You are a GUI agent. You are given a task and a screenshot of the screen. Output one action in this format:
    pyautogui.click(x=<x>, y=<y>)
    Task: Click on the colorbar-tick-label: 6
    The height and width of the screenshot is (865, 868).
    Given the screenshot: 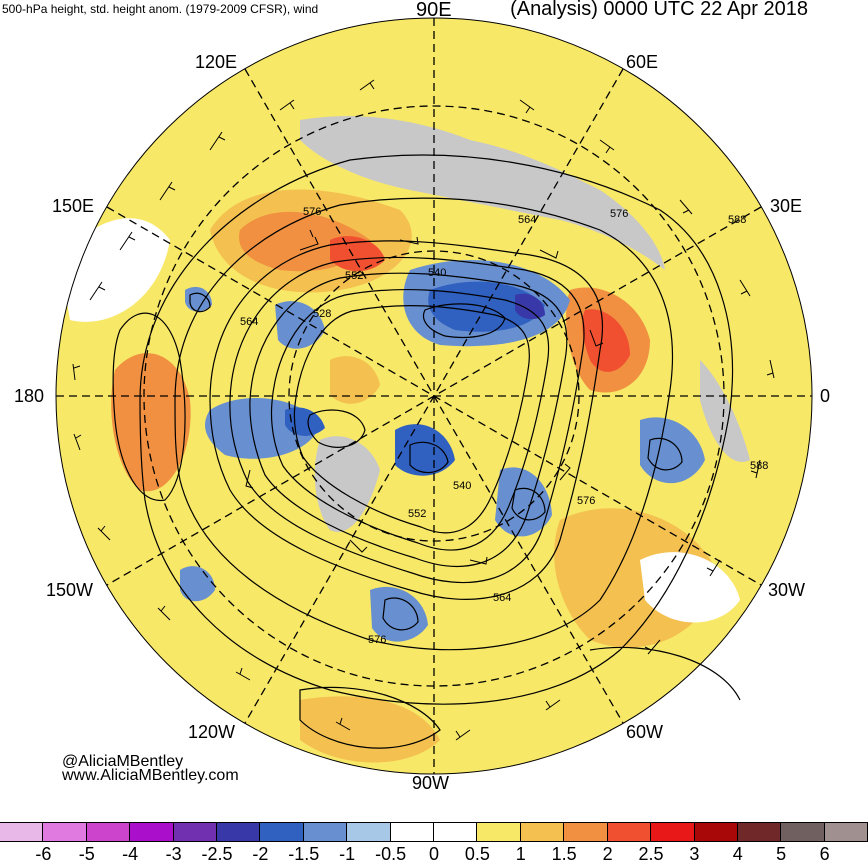 What is the action you would take?
    pyautogui.click(x=824, y=854)
    